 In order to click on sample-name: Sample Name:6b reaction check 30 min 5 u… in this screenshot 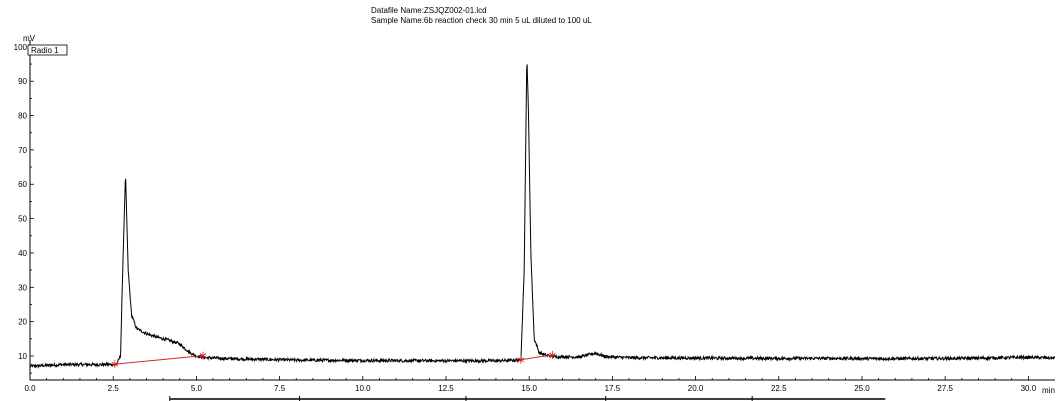, I will do `click(481, 20)`.